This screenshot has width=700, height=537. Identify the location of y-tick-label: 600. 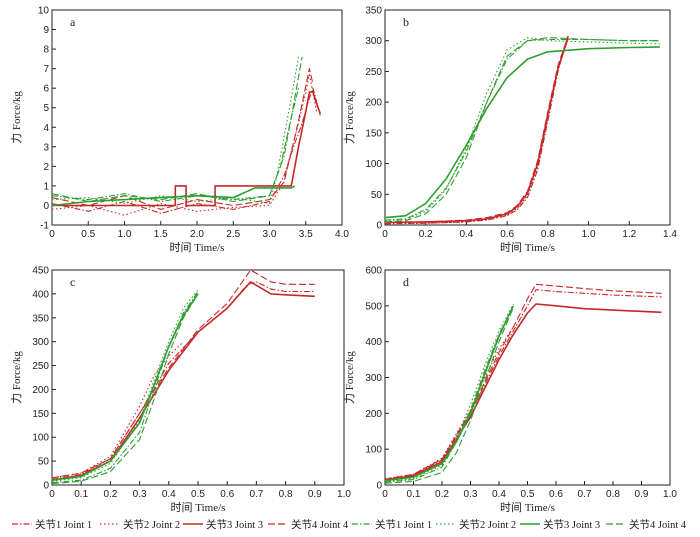
(373, 271).